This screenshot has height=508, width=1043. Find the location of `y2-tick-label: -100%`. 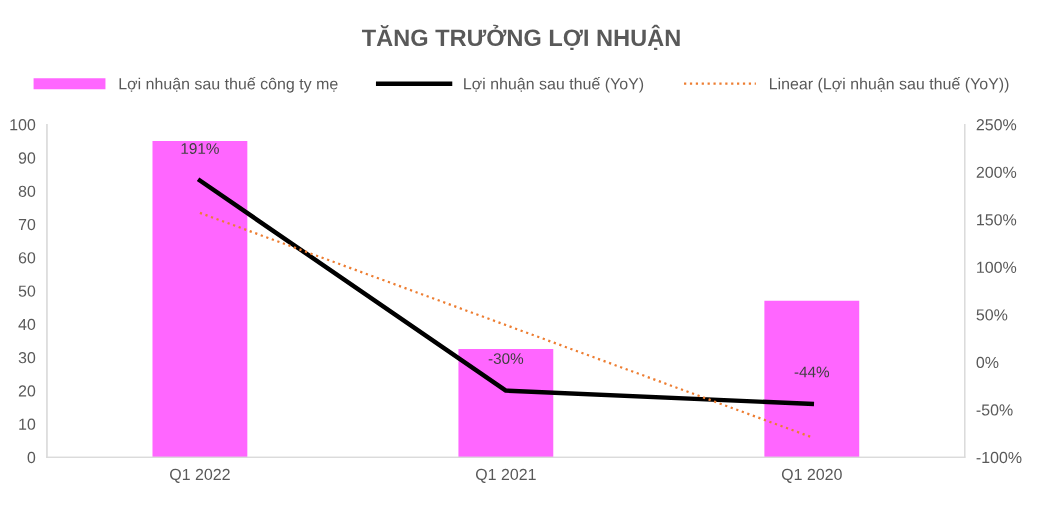

y2-tick-label: -100% is located at coordinates (999, 457).